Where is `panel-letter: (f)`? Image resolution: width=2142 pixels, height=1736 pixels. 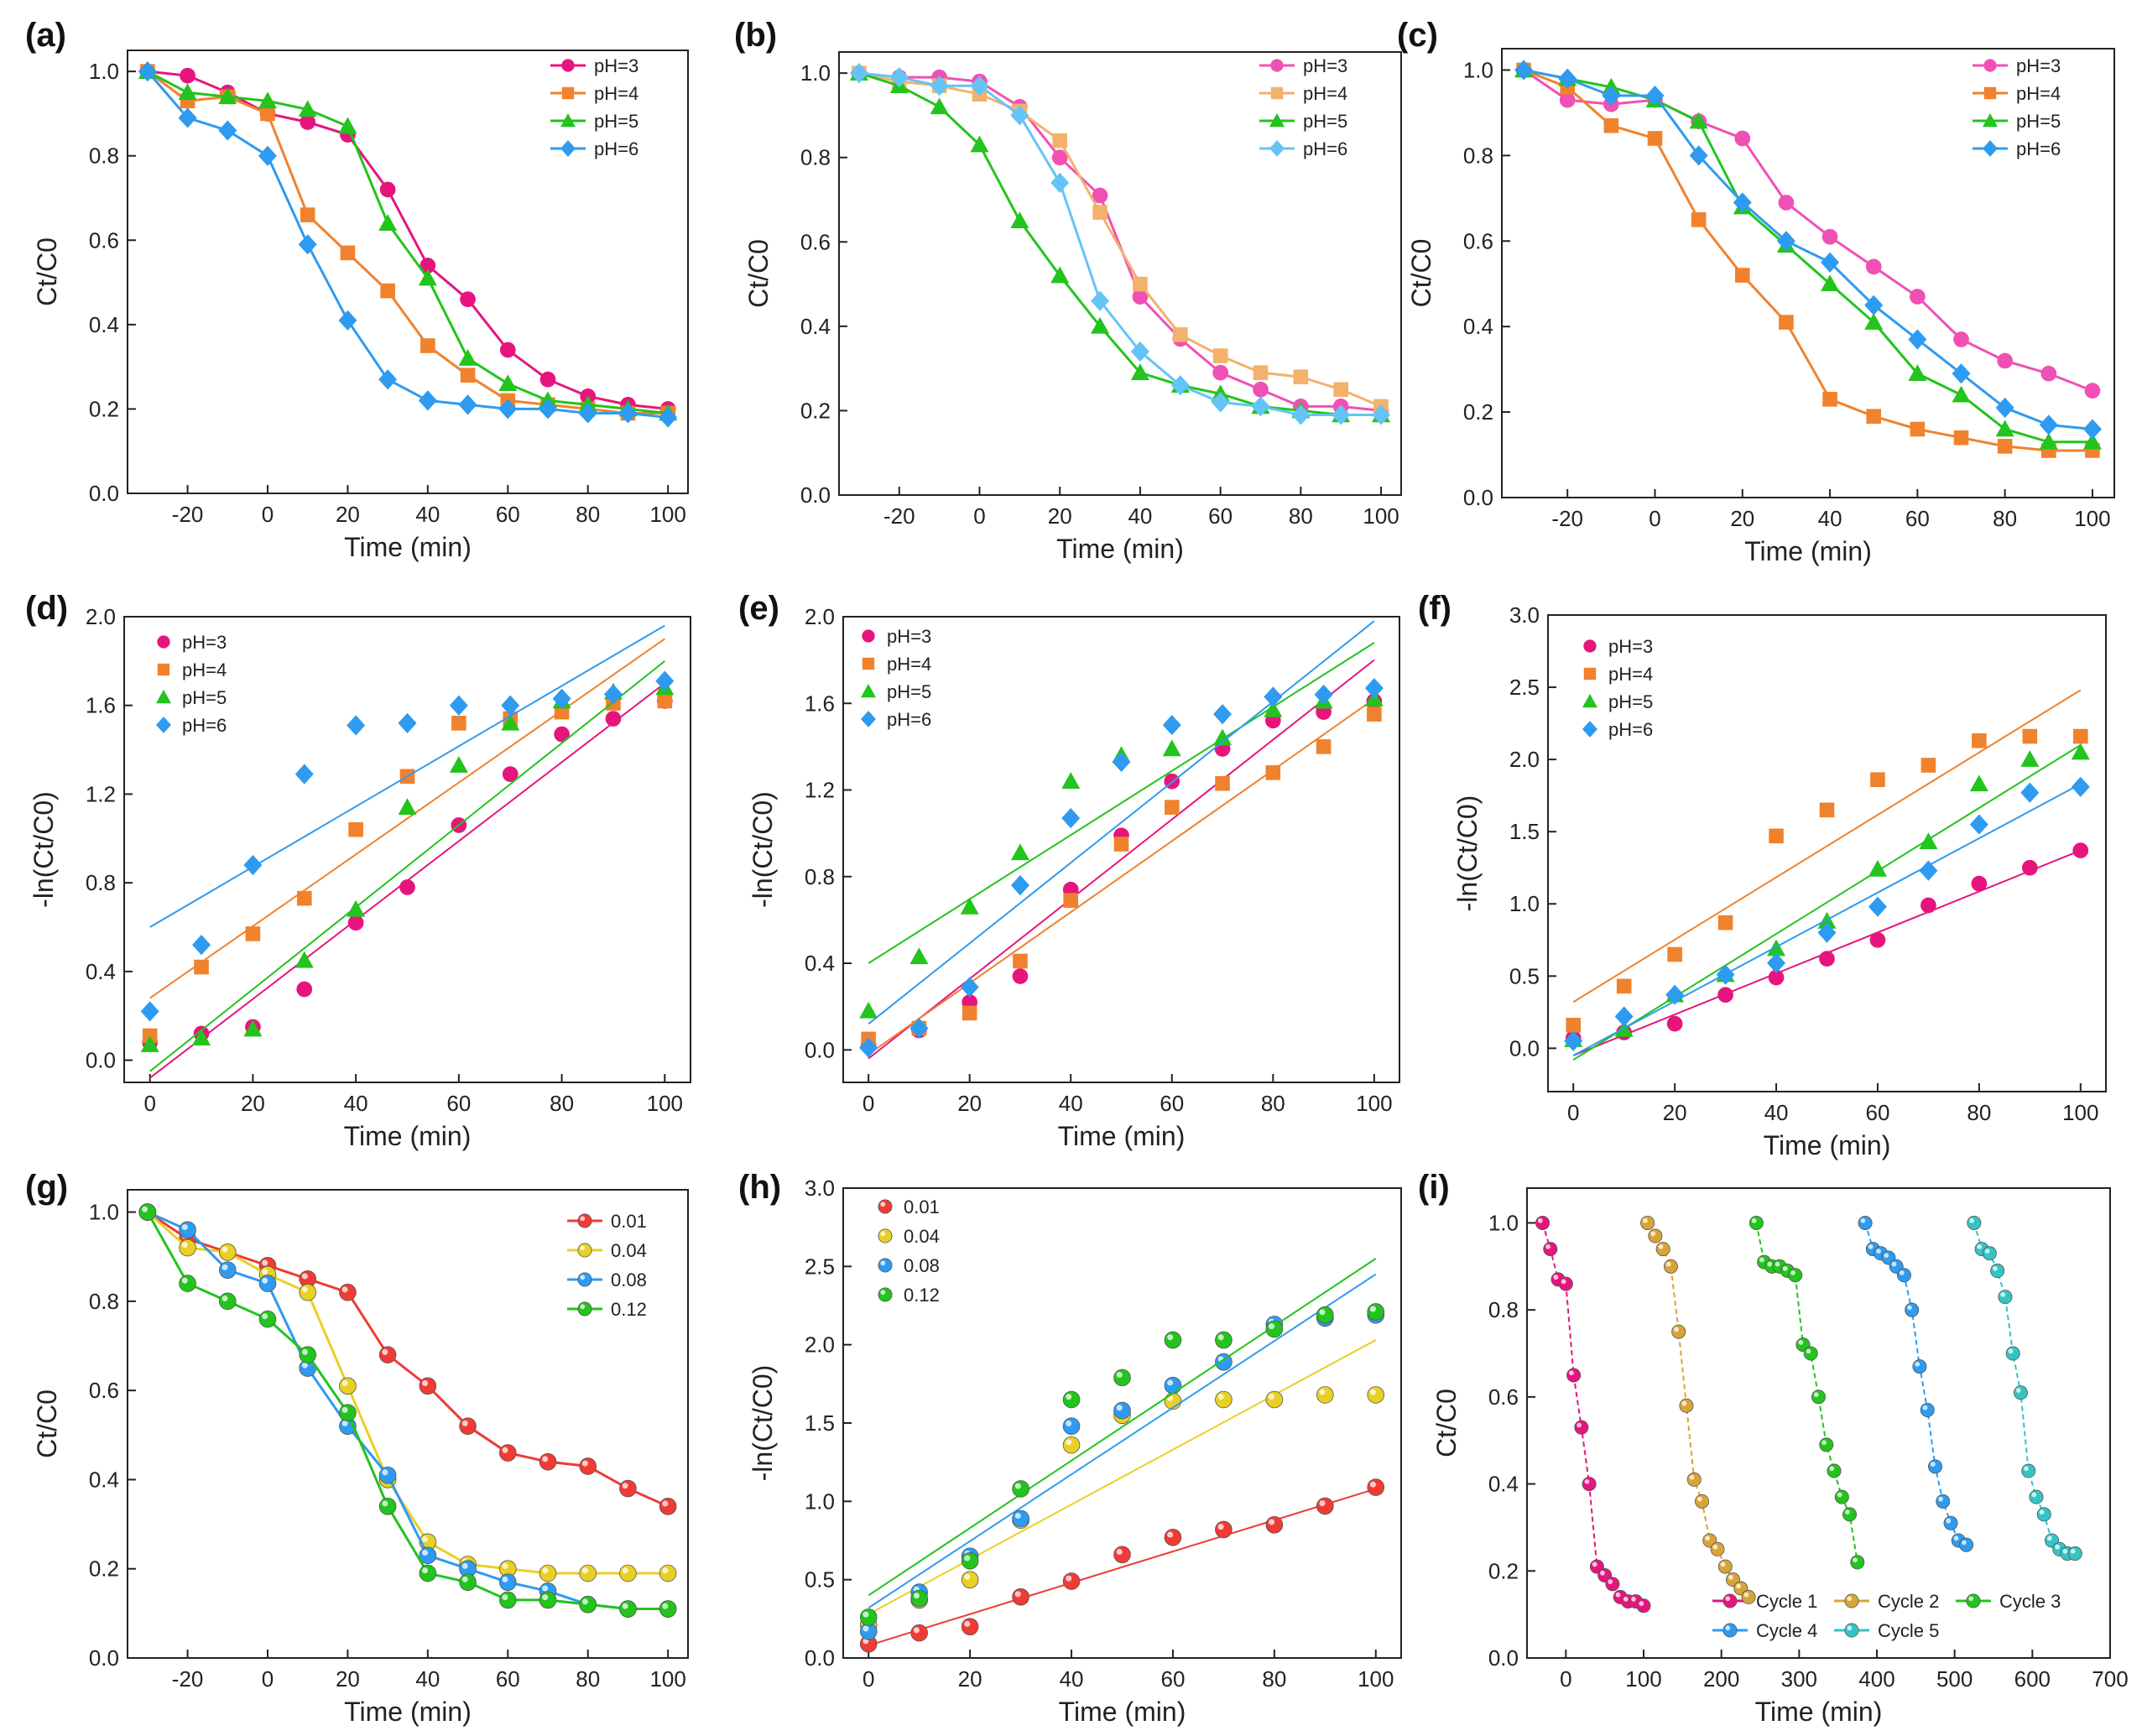 panel-letter: (f) is located at coordinates (1434, 608).